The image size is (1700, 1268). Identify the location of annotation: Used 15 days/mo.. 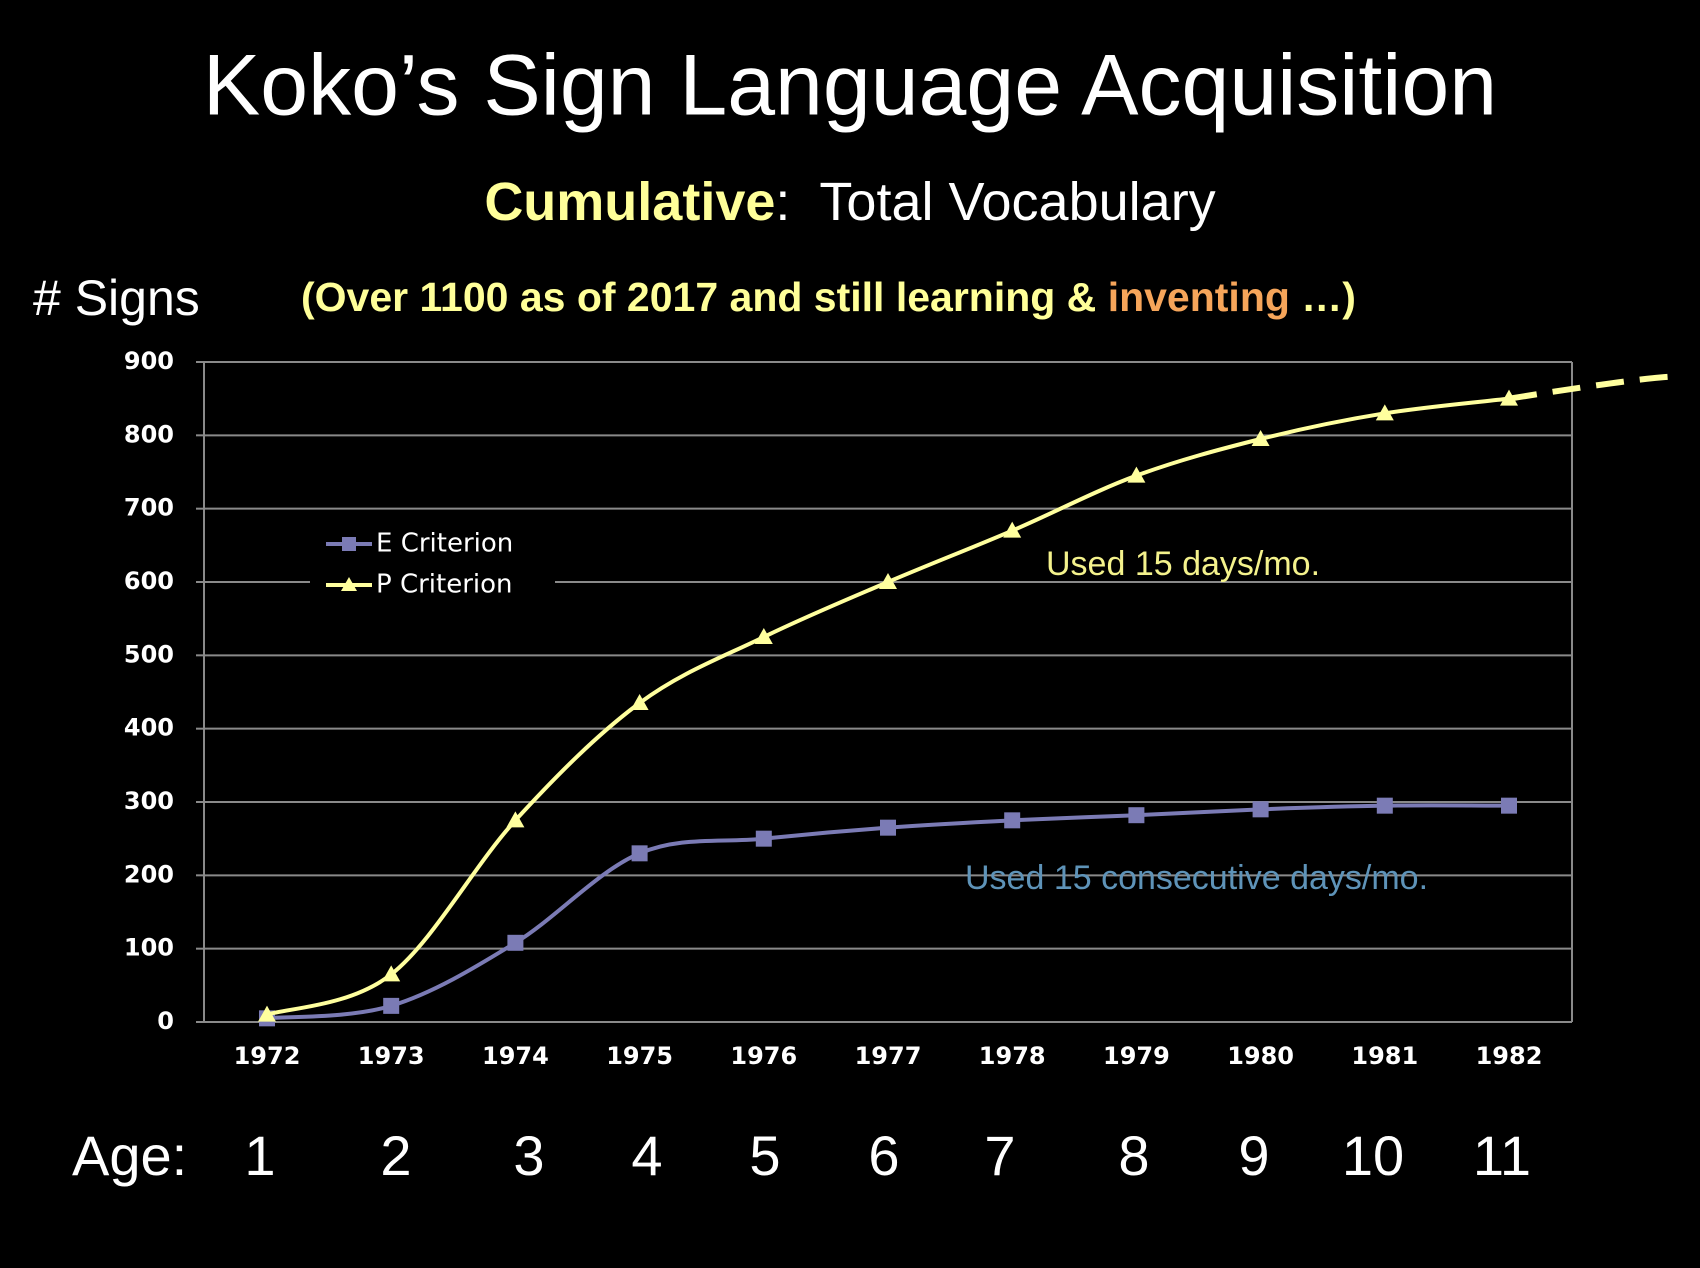
(1183, 564).